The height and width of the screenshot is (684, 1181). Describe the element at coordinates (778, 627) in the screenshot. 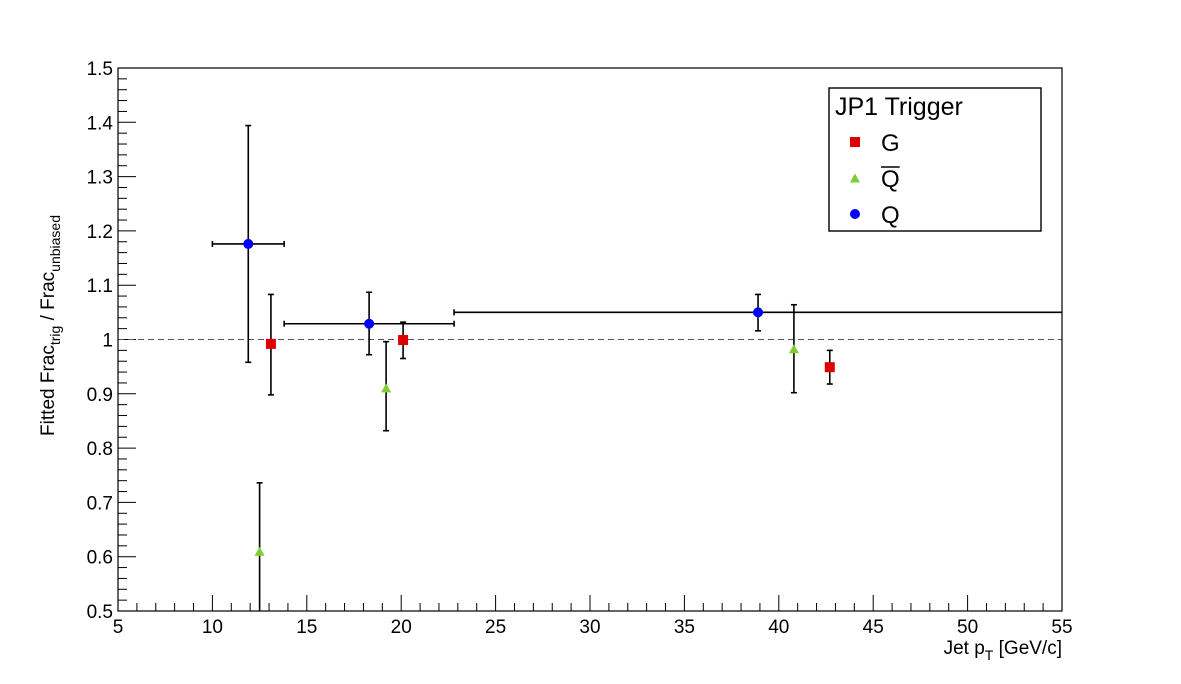

I see `x-tick-label: 40` at that location.